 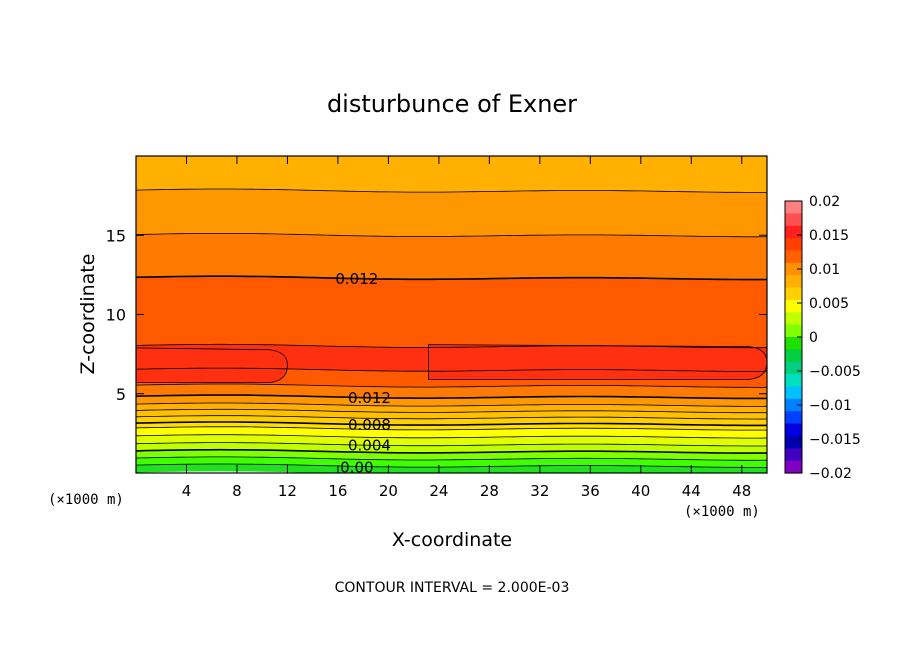 What do you see at coordinates (369, 445) in the screenshot?
I see `contour-label: 0.004` at bounding box center [369, 445].